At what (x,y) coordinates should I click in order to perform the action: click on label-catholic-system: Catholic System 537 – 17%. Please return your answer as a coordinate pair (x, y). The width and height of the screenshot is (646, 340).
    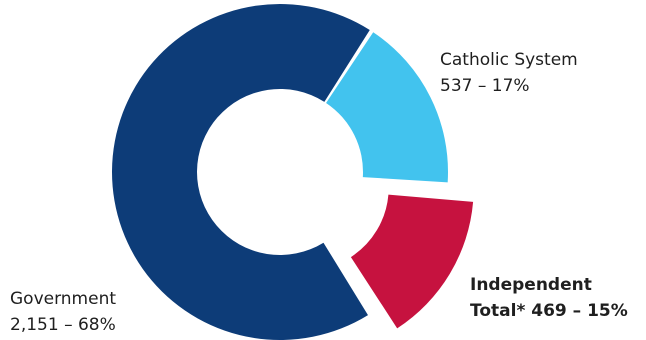
    Looking at the image, I should click on (509, 73).